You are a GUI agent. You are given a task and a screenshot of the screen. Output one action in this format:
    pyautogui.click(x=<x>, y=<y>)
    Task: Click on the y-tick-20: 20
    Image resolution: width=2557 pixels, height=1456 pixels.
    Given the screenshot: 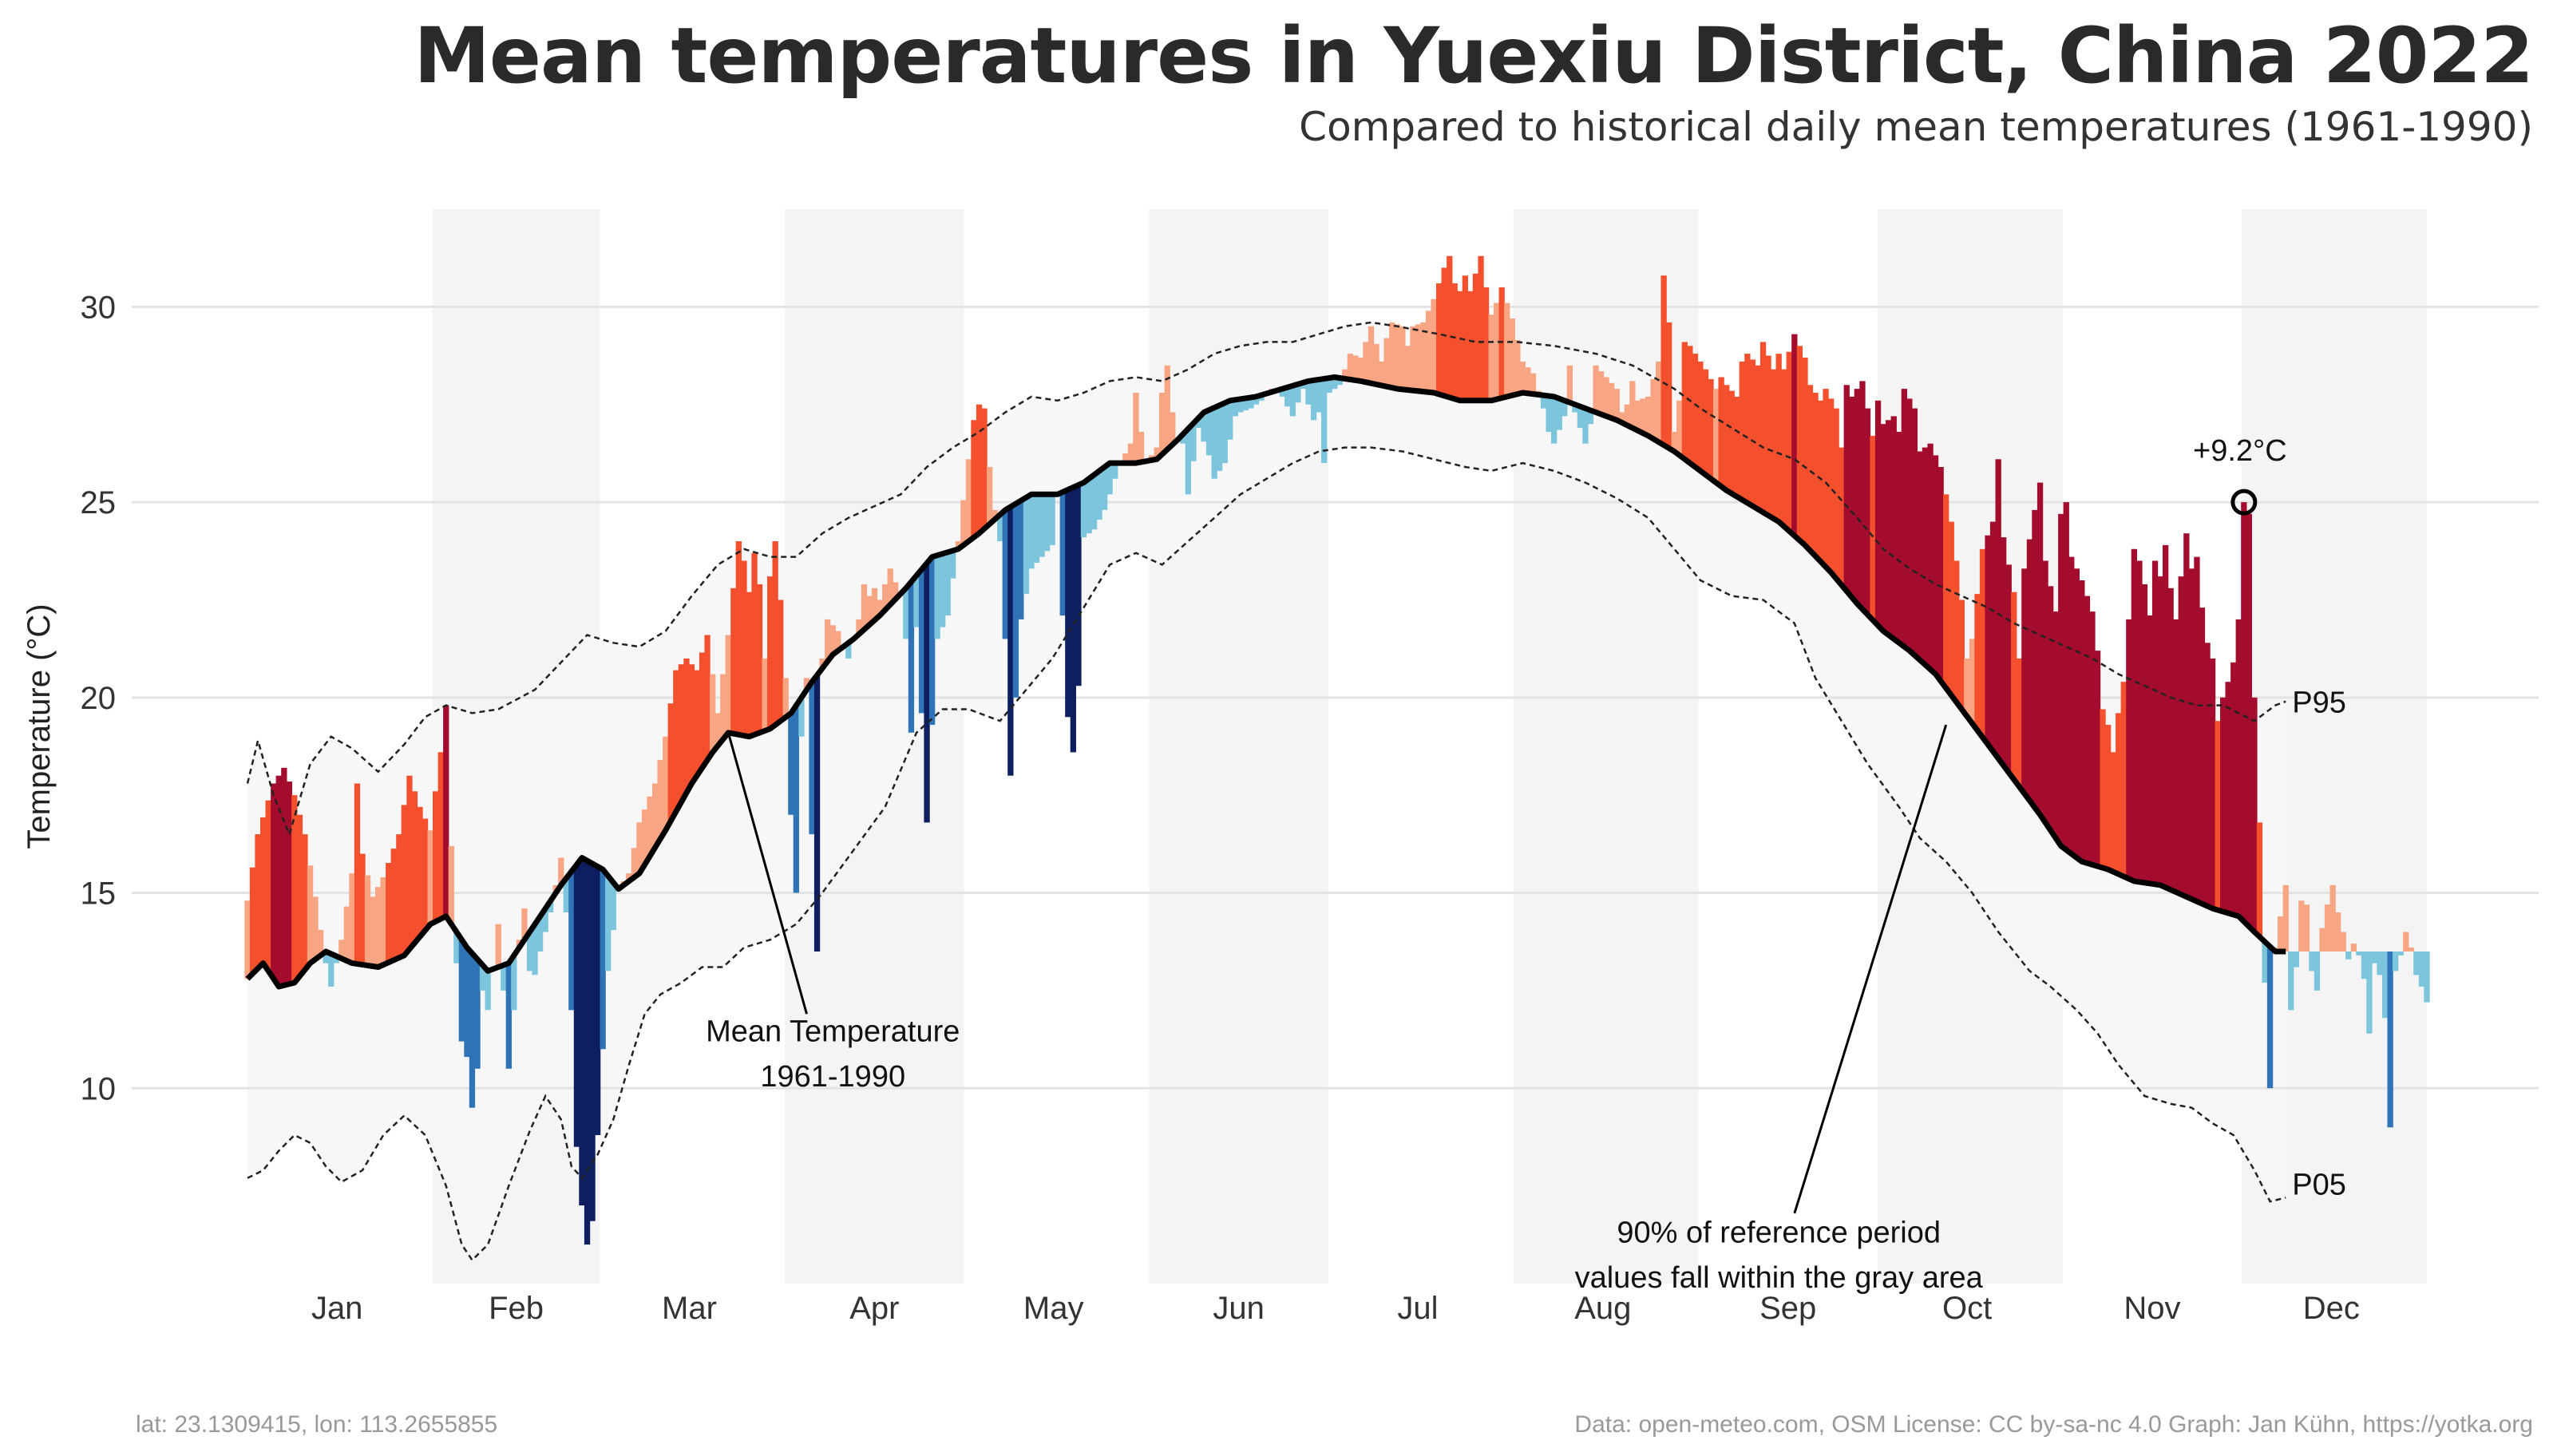 What is the action you would take?
    pyautogui.click(x=99, y=699)
    